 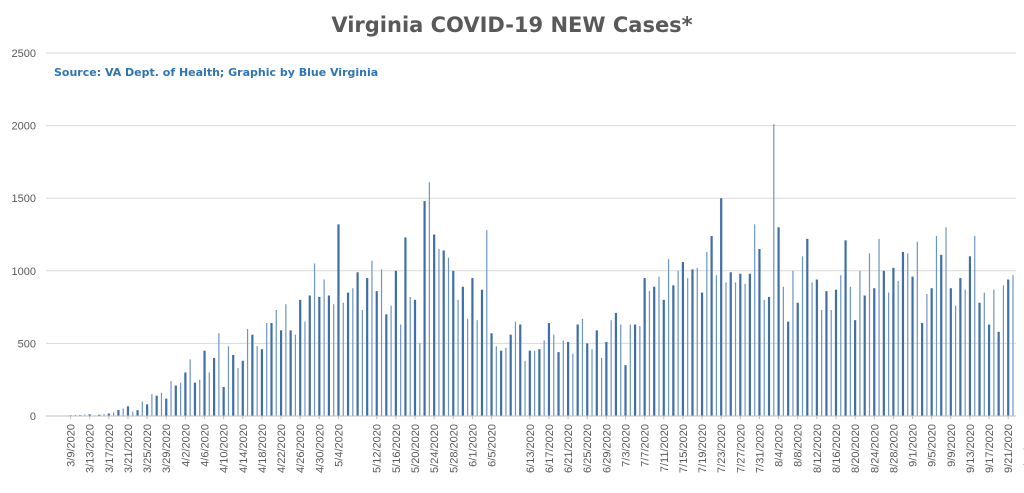 What do you see at coordinates (244, 448) in the screenshot?
I see `x-tick-label: 4/14/2020` at bounding box center [244, 448].